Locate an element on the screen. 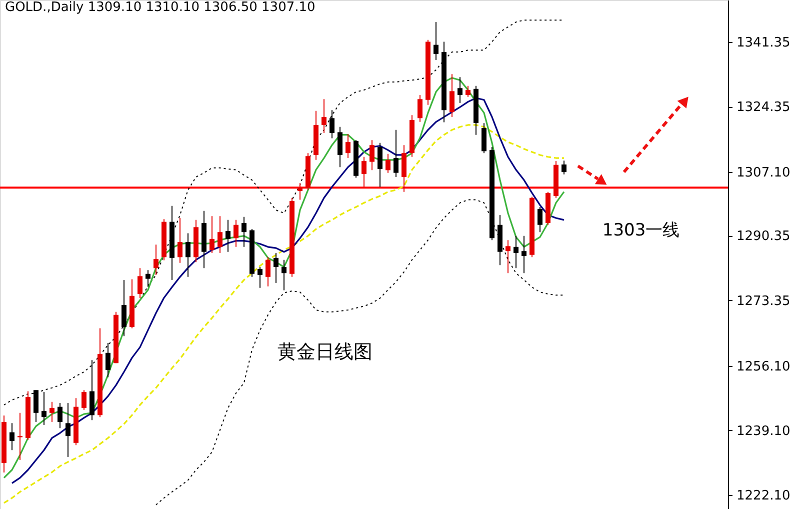 The image size is (801, 509). y-tick-label: 1222.10 is located at coordinates (763, 496).